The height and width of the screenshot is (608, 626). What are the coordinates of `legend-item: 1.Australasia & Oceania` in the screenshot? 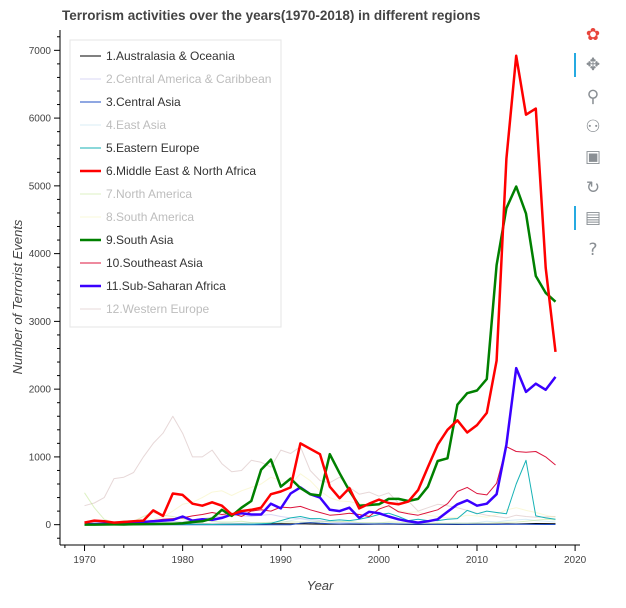 It's located at (157, 56).